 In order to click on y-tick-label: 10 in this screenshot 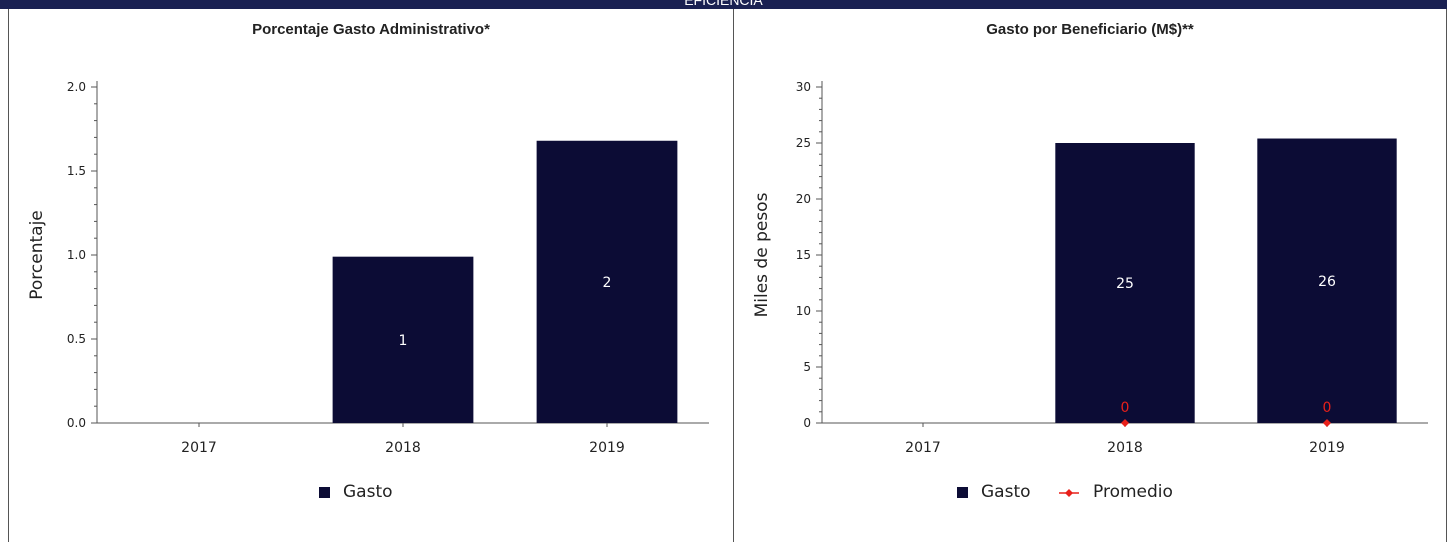, I will do `click(803, 311)`.